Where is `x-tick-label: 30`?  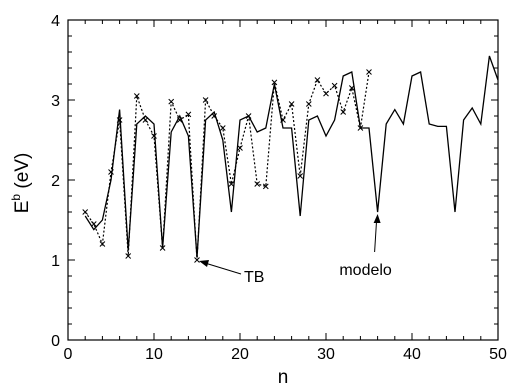 x-tick-label: 30 is located at coordinates (326, 354).